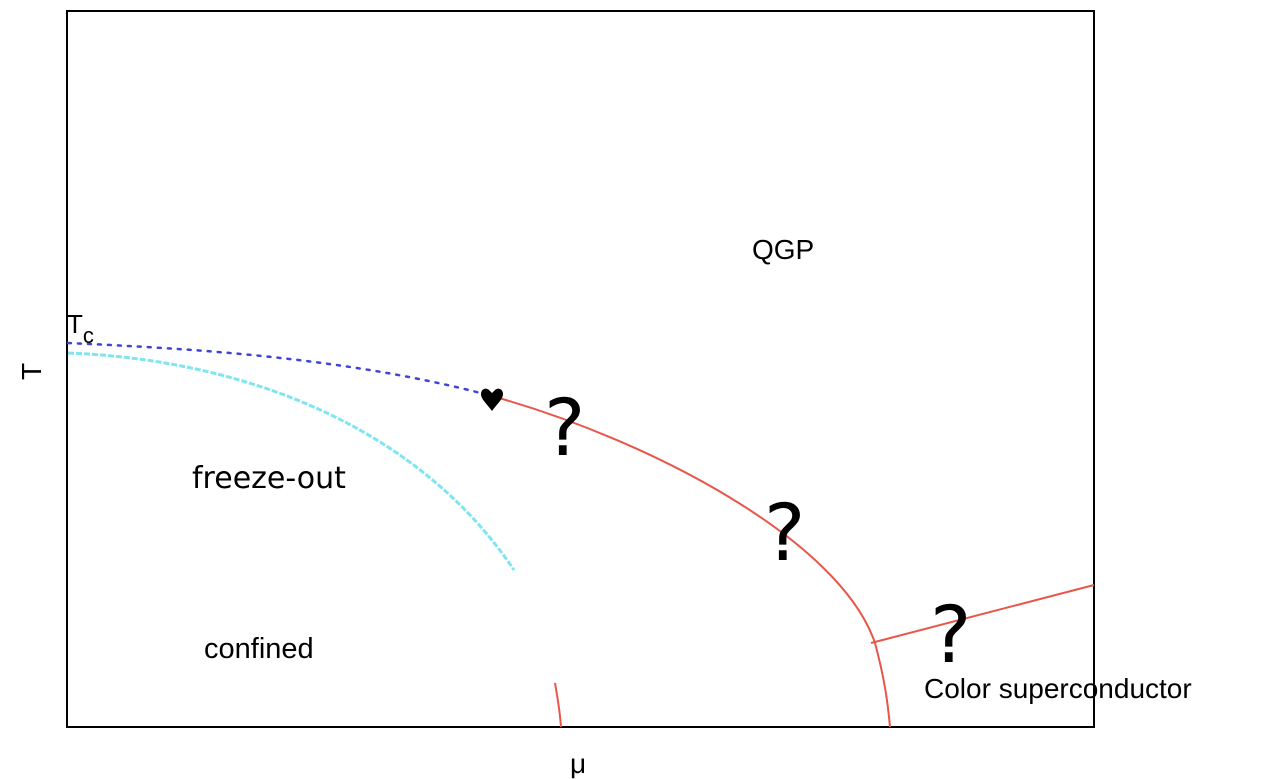  I want to click on question-mark-2: ?, so click(784, 534).